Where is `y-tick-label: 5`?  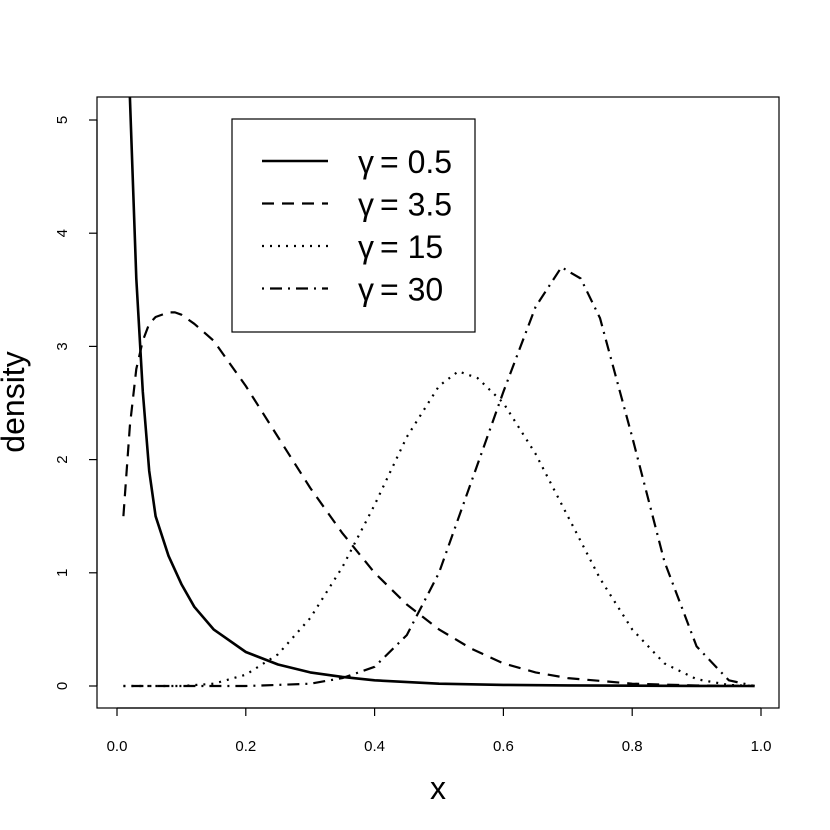
y-tick-label: 5 is located at coordinates (62, 120).